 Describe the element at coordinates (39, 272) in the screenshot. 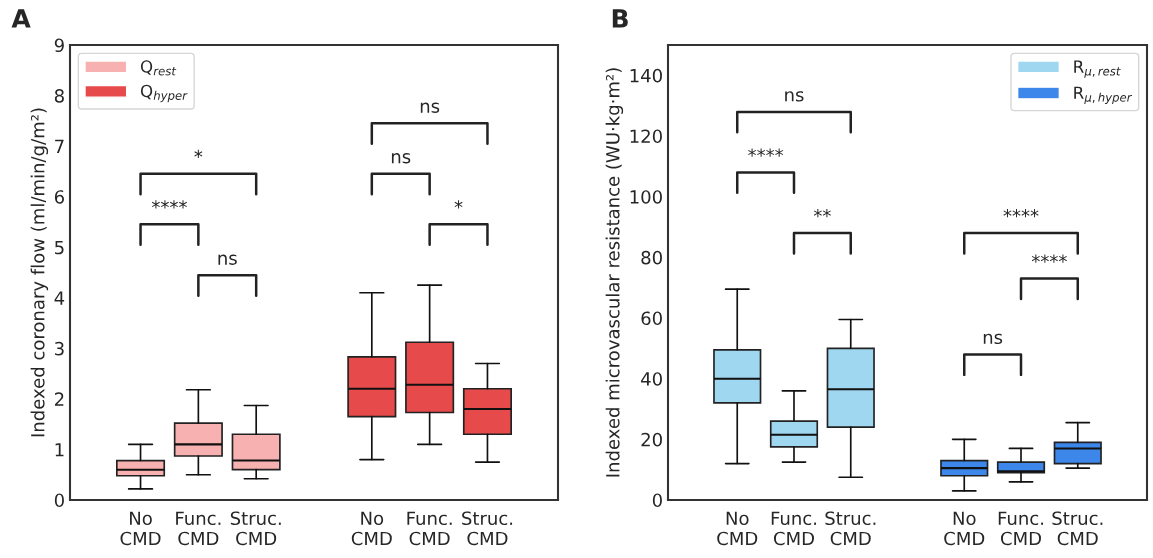

I see `y-axis-title: Indexed coronary flow (ml/min/g/m²)` at that location.